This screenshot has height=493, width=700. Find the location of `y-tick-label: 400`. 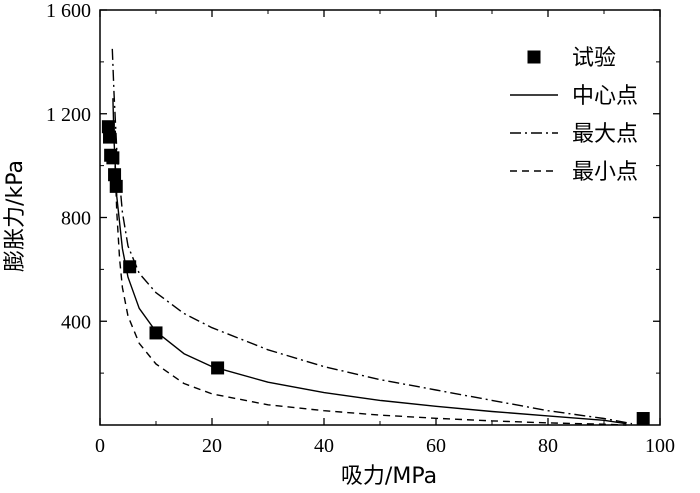

y-tick-label: 400 is located at coordinates (76, 322).